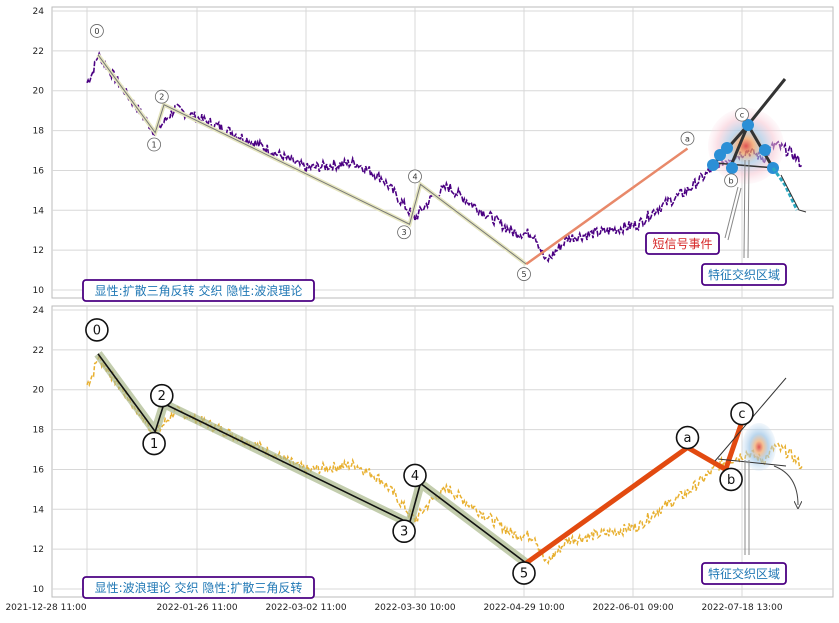 The height and width of the screenshot is (623, 839). I want to click on correction-wave, so click(634, 493).